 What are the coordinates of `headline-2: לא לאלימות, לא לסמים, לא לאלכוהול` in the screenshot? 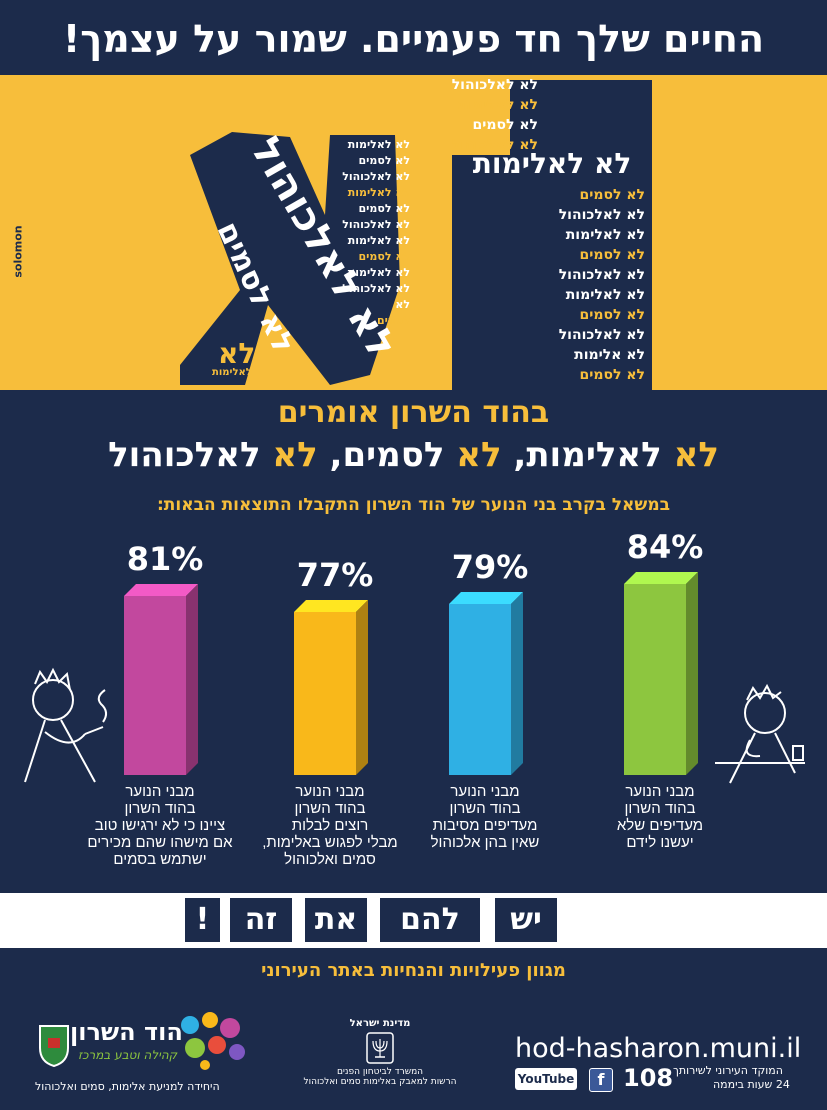 It's located at (413, 455).